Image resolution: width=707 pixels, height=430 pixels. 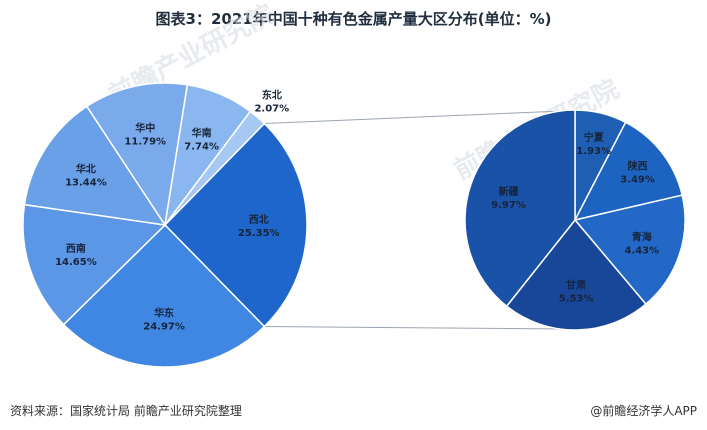 I want to click on slice-label-value: 11.79%, so click(x=145, y=141).